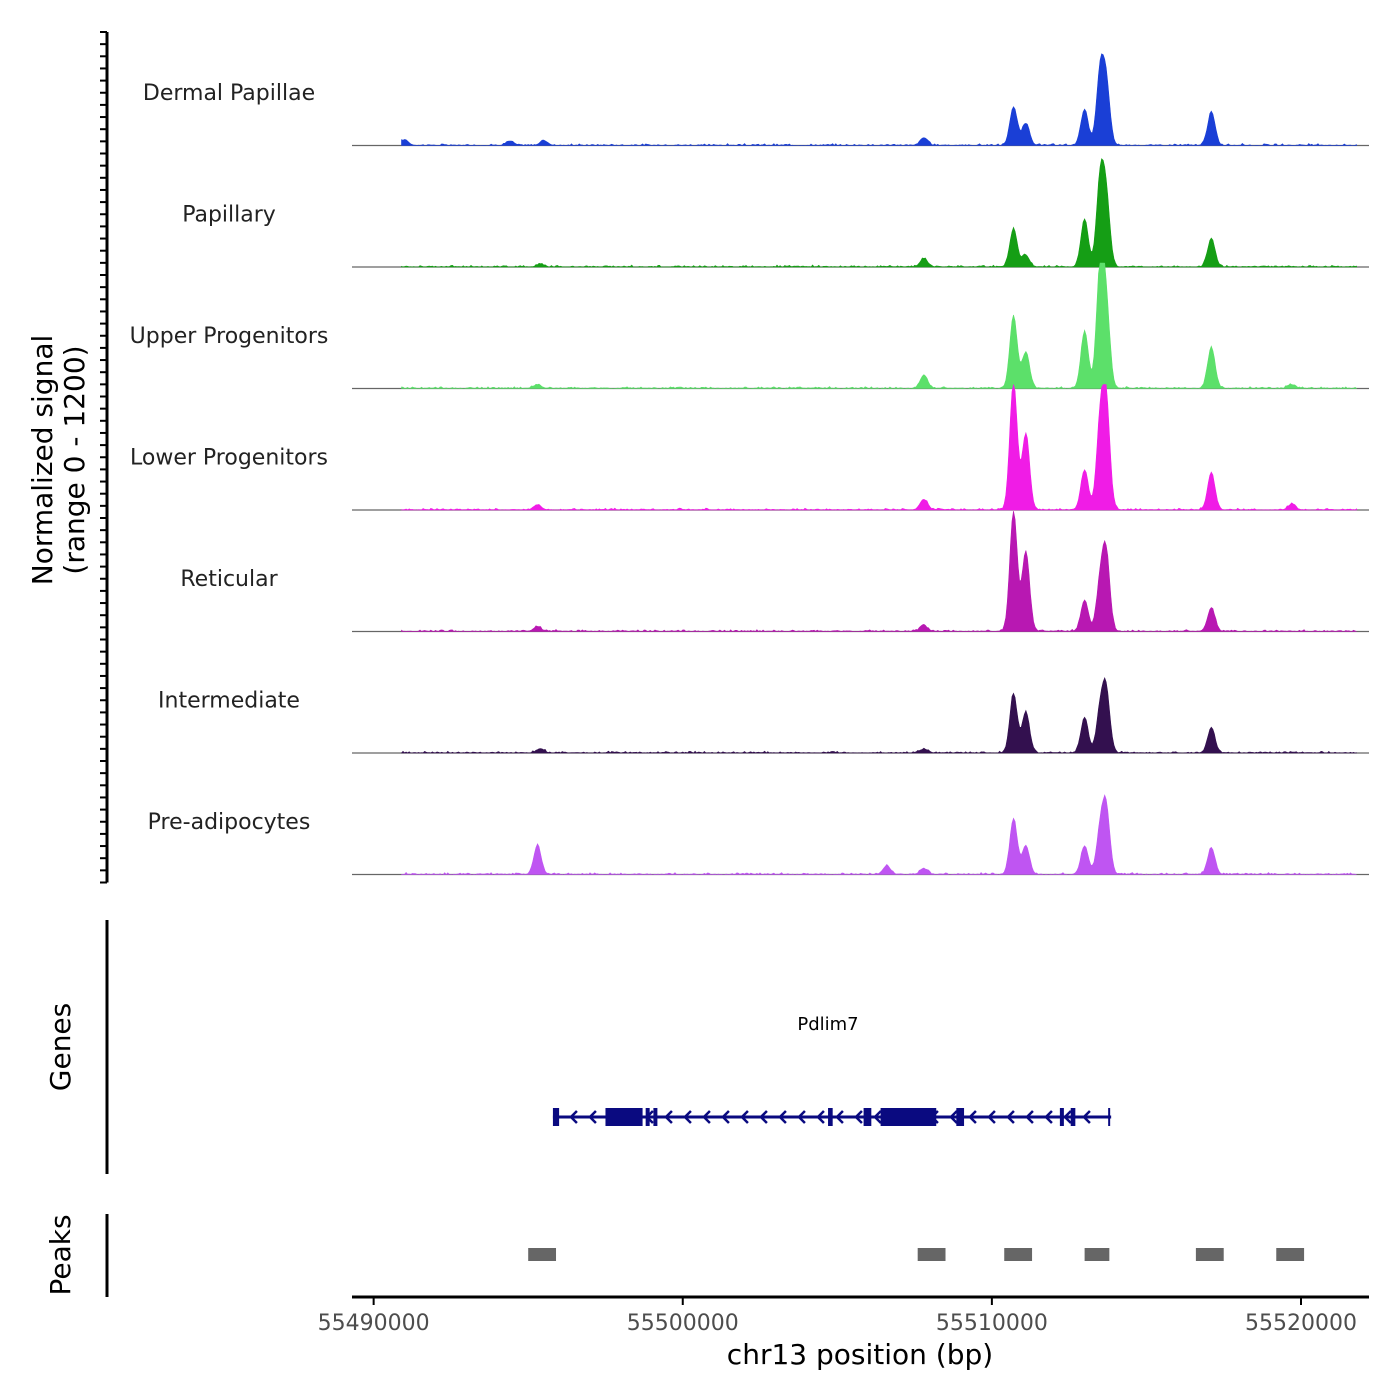  I want to click on x-axis-tick-label: 55510000, so click(992, 1323).